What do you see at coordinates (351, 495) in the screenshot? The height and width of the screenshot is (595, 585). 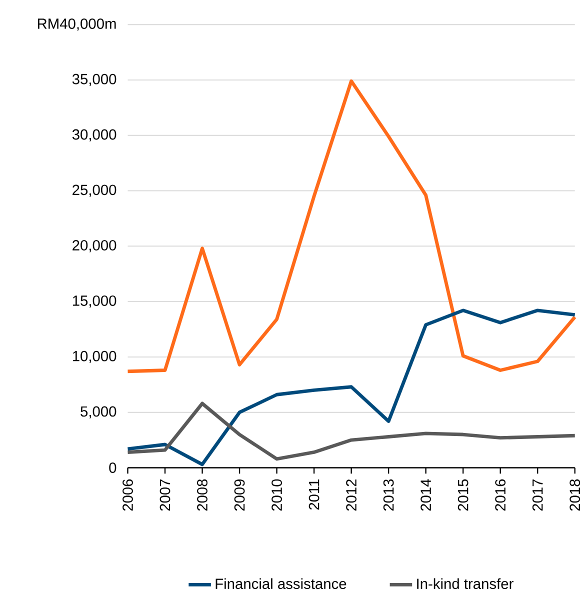 I see `x-tick-label: 2012` at bounding box center [351, 495].